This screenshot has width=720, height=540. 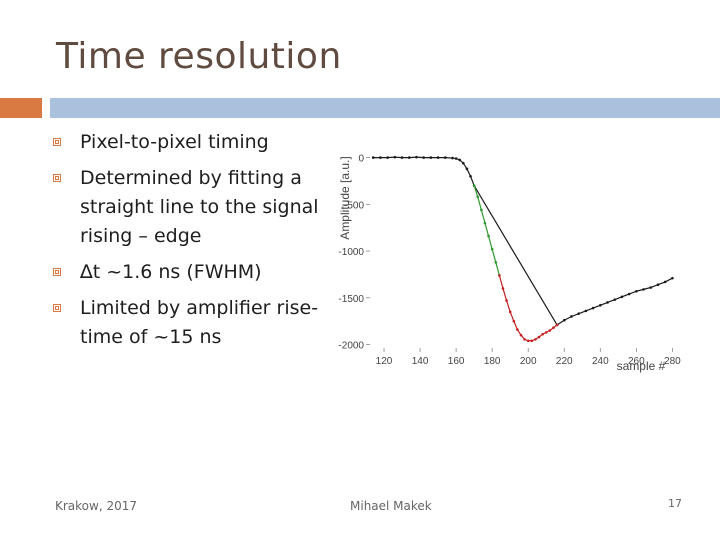 I want to click on slide-title: Time resolution, so click(x=199, y=56).